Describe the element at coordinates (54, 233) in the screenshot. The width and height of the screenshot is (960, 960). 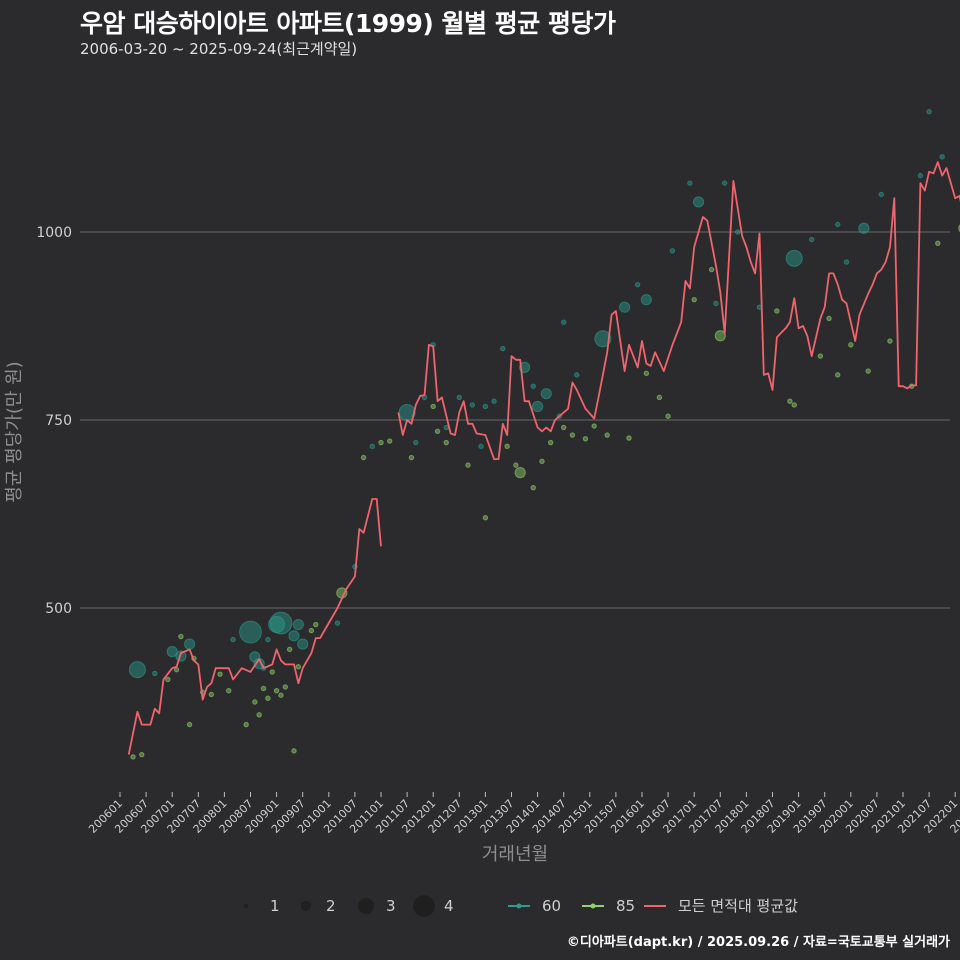
I see `y-tick-label: 1000` at that location.